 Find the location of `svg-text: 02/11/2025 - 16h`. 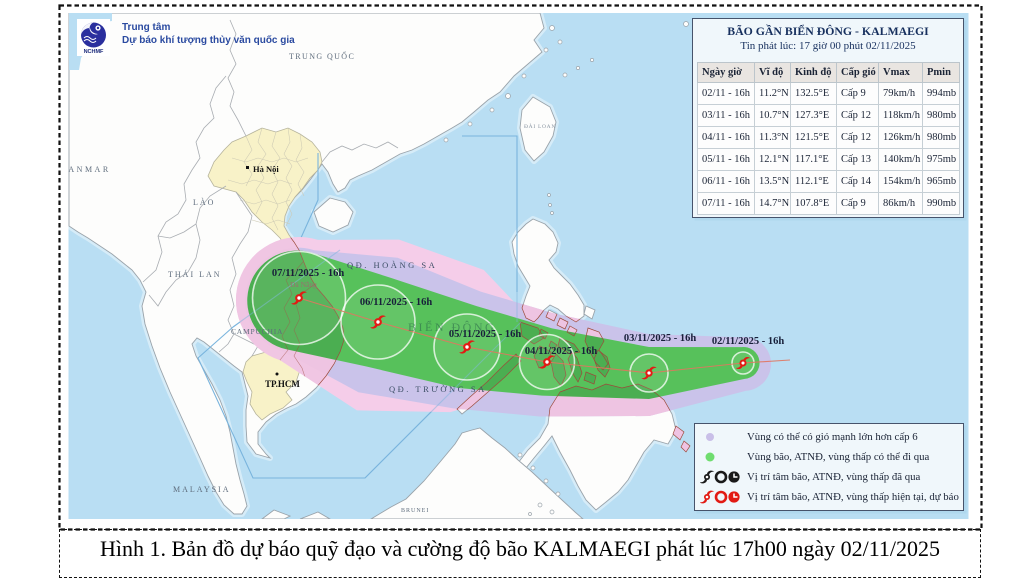

svg-text: 02/11/2025 - 16h is located at coordinates (748, 341).